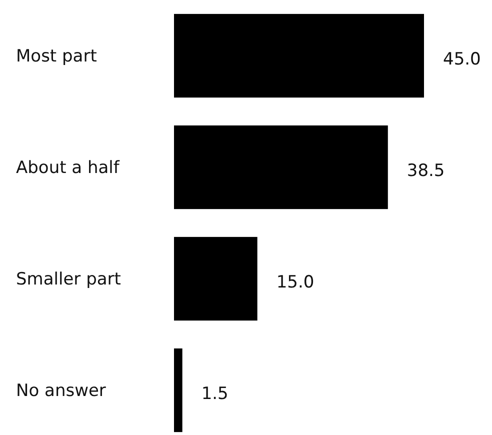 The width and height of the screenshot is (492, 435). Describe the element at coordinates (68, 168) in the screenshot. I see `y-tick-label: About a half` at that location.